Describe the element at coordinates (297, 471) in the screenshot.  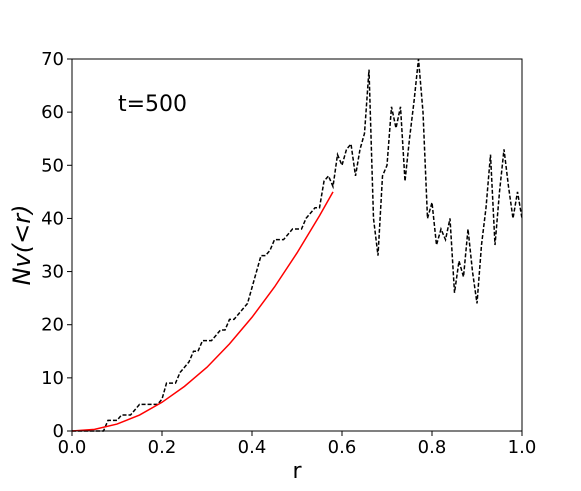
I see `x-axis-label: r` at that location.